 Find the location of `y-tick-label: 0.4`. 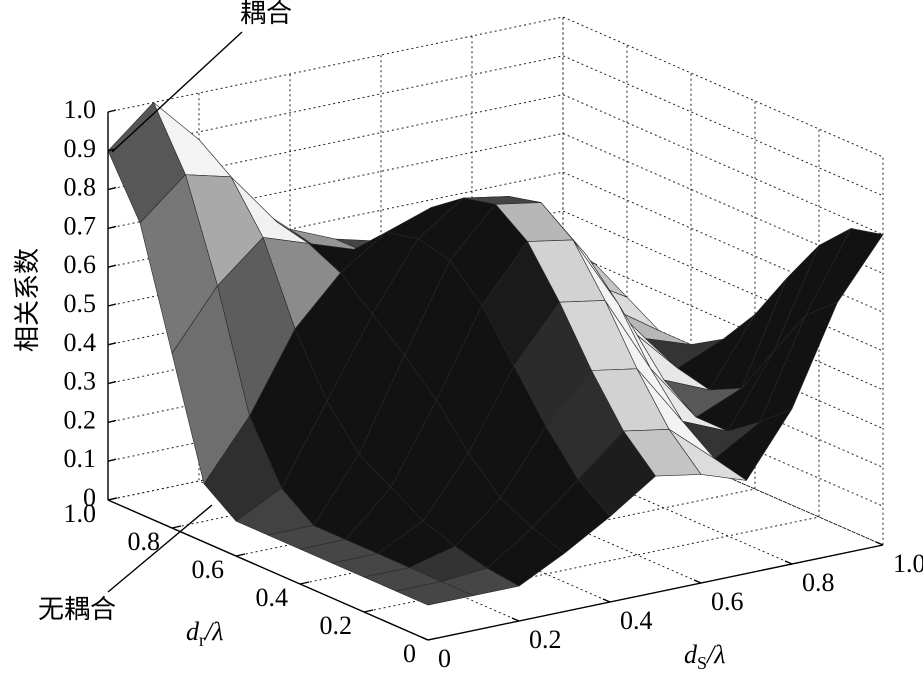

y-tick-label: 0.4 is located at coordinates (272, 597).